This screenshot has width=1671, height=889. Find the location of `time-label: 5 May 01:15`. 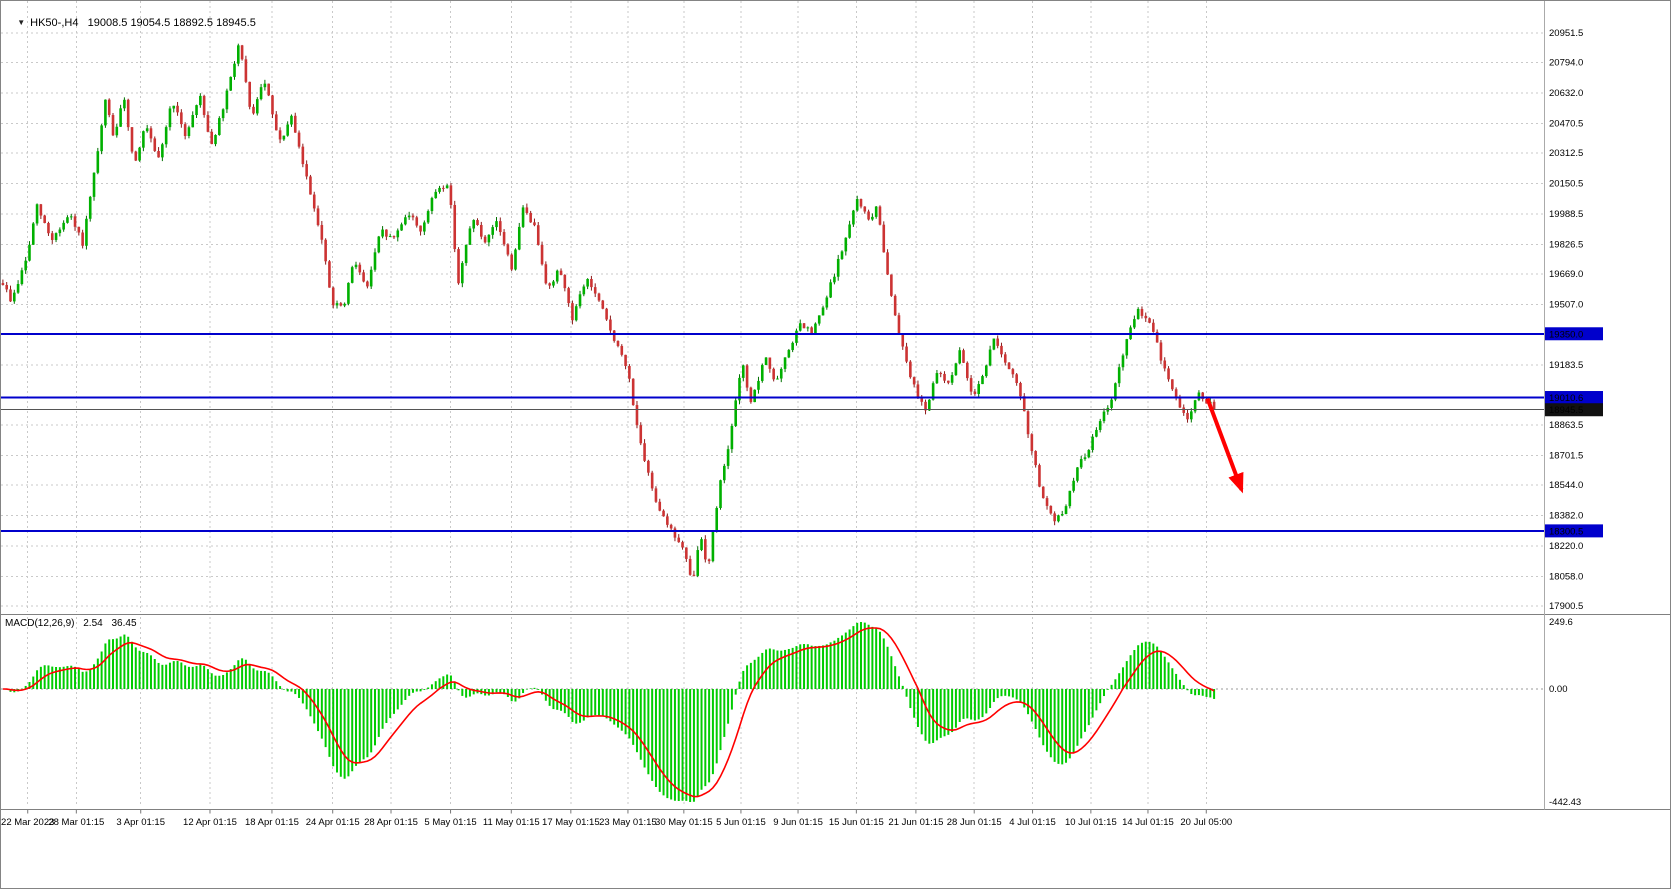

time-label: 5 May 01:15 is located at coordinates (450, 822).